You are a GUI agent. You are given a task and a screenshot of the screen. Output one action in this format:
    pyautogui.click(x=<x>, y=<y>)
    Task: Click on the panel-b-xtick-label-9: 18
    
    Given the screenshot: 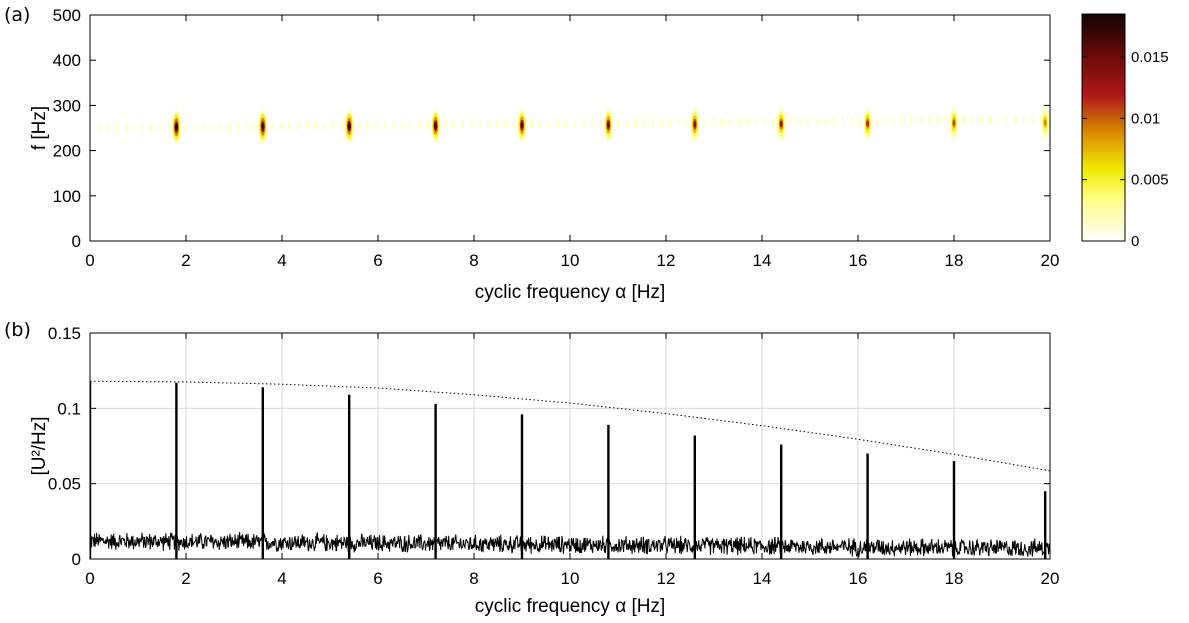 What is the action you would take?
    pyautogui.click(x=954, y=578)
    